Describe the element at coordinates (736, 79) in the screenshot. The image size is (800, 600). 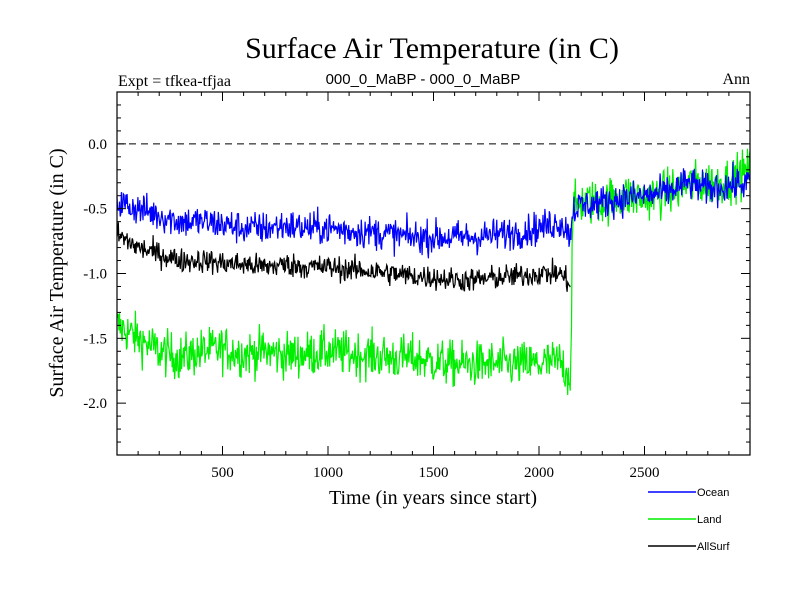
I see `season-label: Ann` at that location.